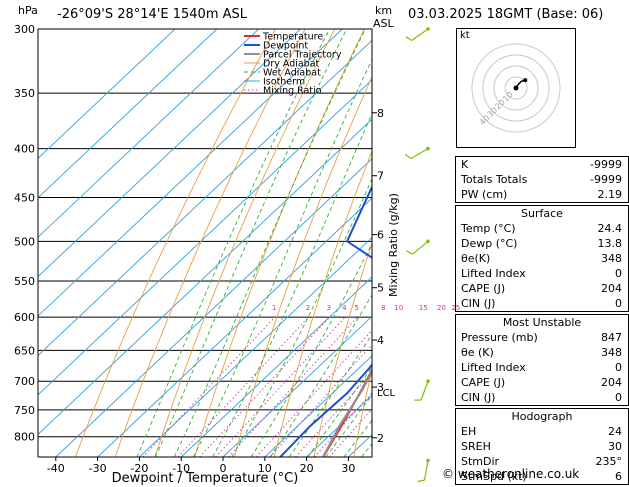 This screenshot has width=629, height=487. I want to click on hodograph-end-point, so click(525, 80).